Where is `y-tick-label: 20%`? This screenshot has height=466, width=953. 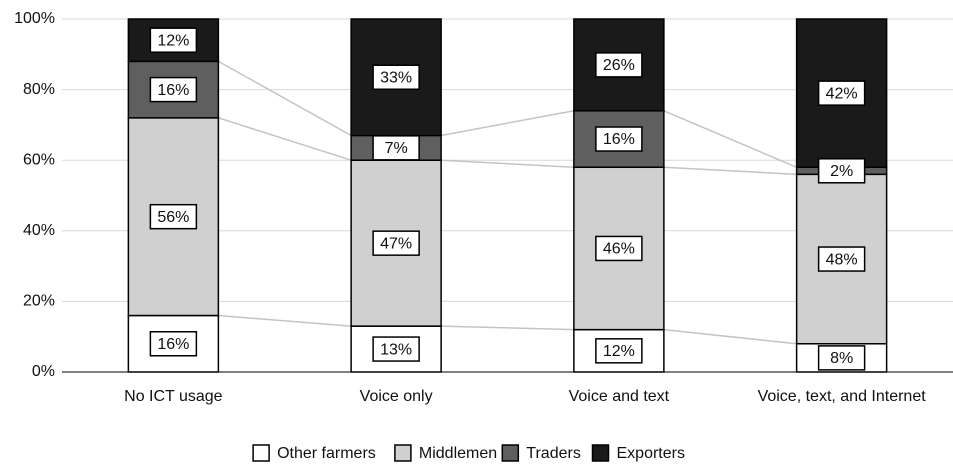 y-tick-label: 20% is located at coordinates (39, 301).